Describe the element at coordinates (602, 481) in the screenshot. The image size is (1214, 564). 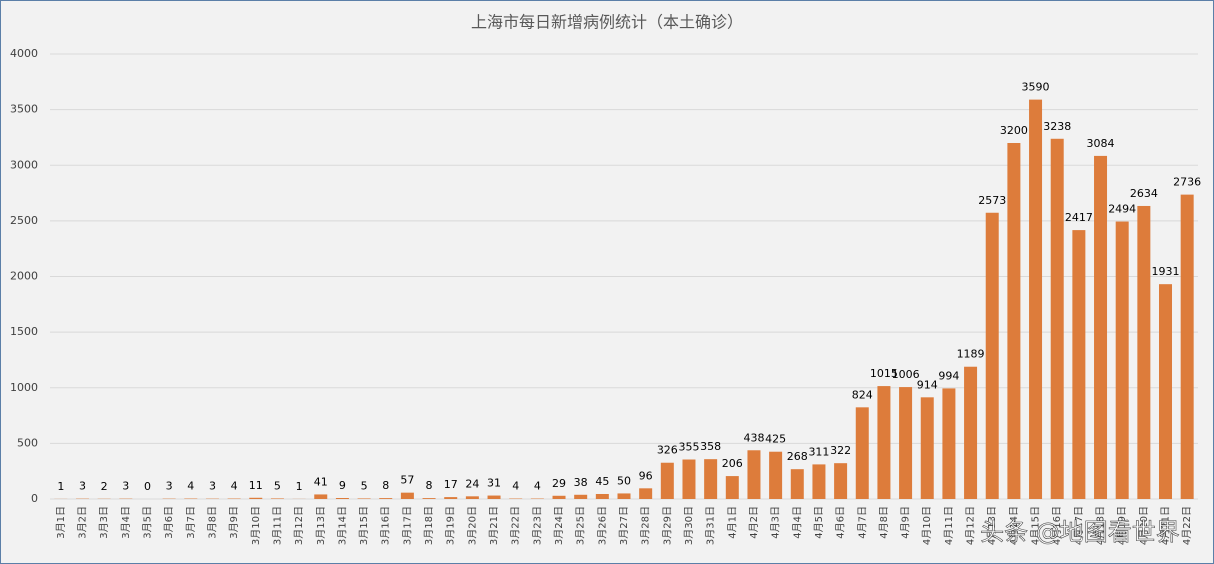
I see `value-label: 45` at that location.